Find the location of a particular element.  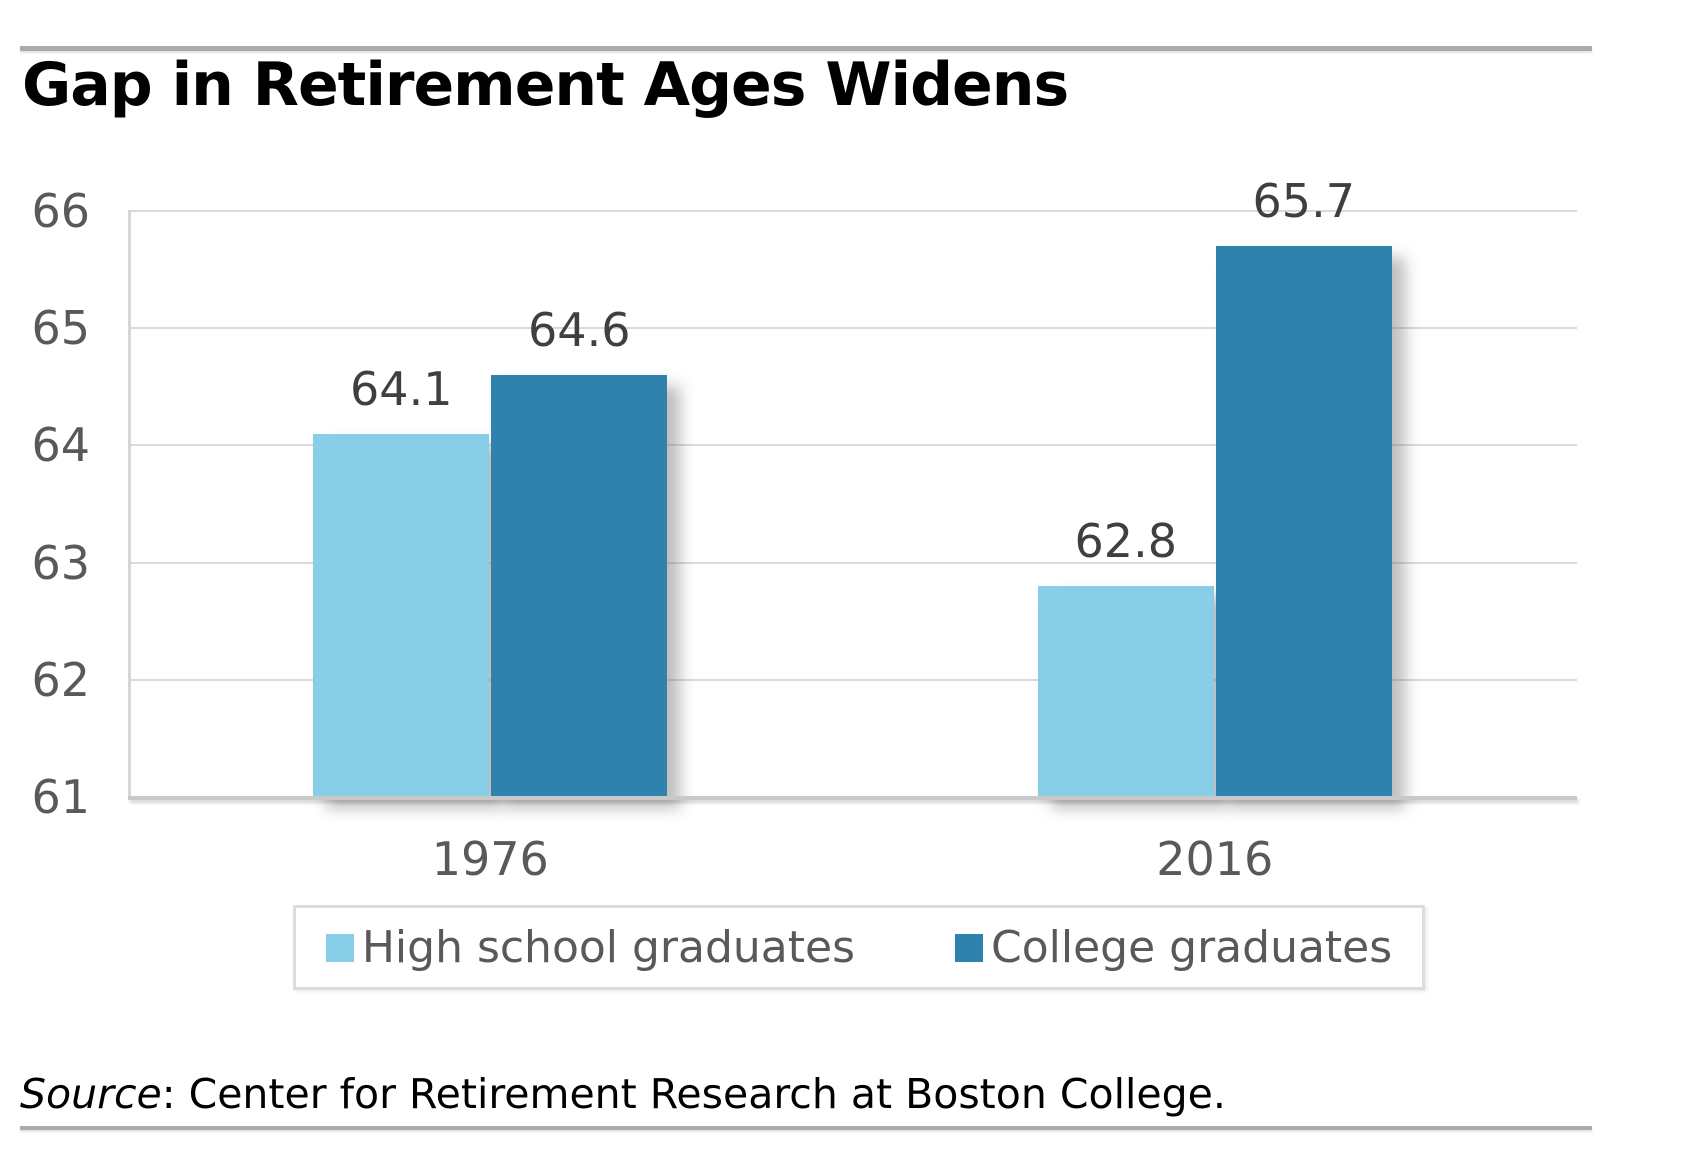

chart-title: Gap in Retirement Ages Widens is located at coordinates (545, 85).